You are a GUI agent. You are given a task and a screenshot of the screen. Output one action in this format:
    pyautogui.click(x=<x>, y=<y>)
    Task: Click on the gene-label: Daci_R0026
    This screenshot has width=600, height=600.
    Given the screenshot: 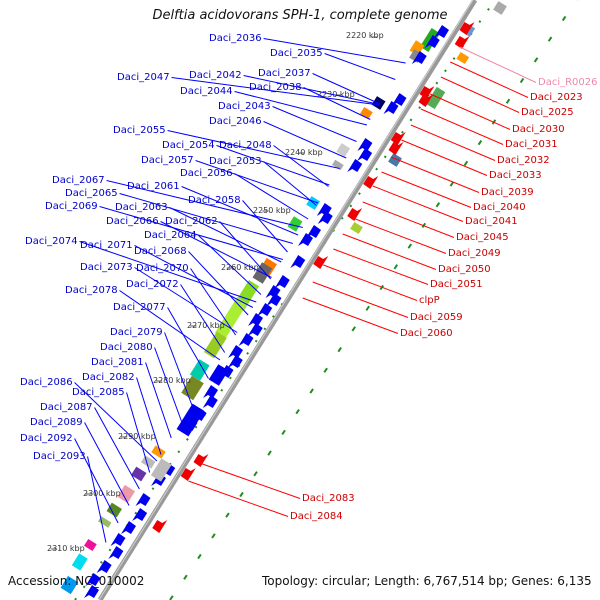 What is the action you would take?
    pyautogui.click(x=568, y=82)
    